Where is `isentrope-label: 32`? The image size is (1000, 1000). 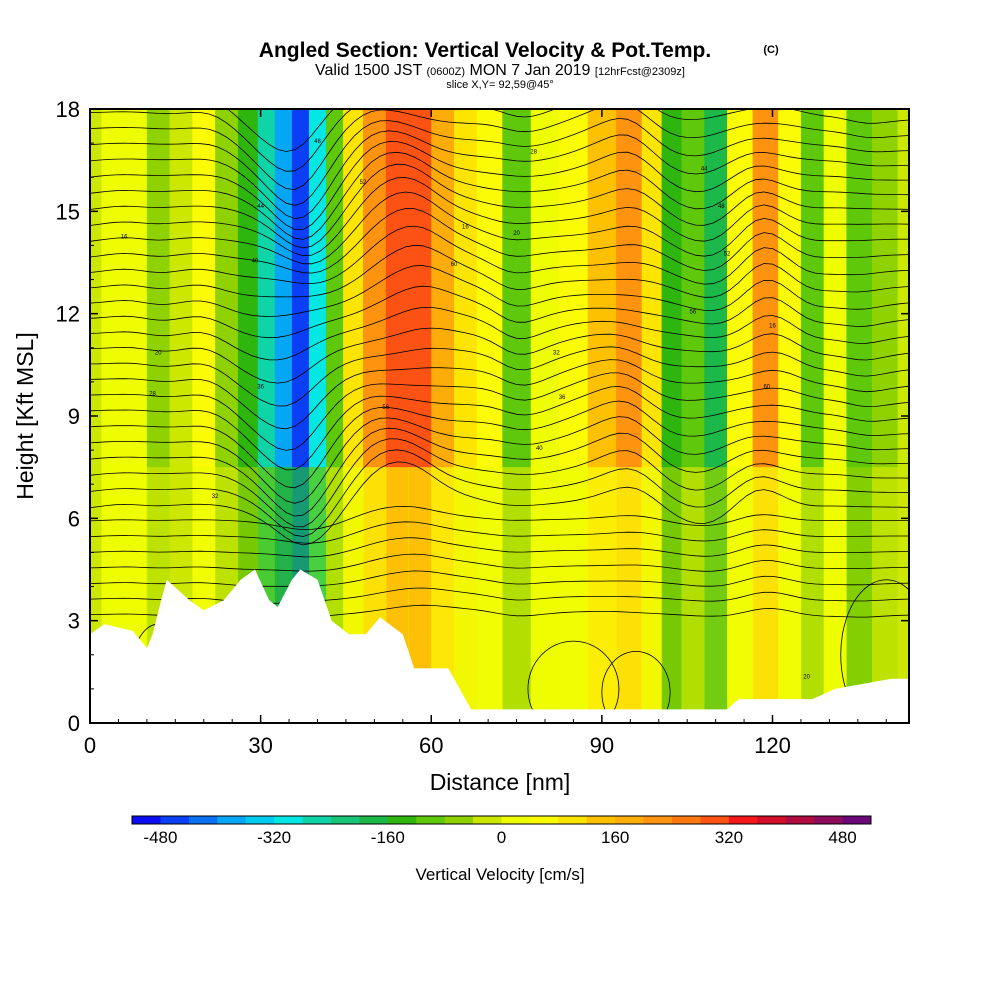 isentrope-label: 32 is located at coordinates (215, 497).